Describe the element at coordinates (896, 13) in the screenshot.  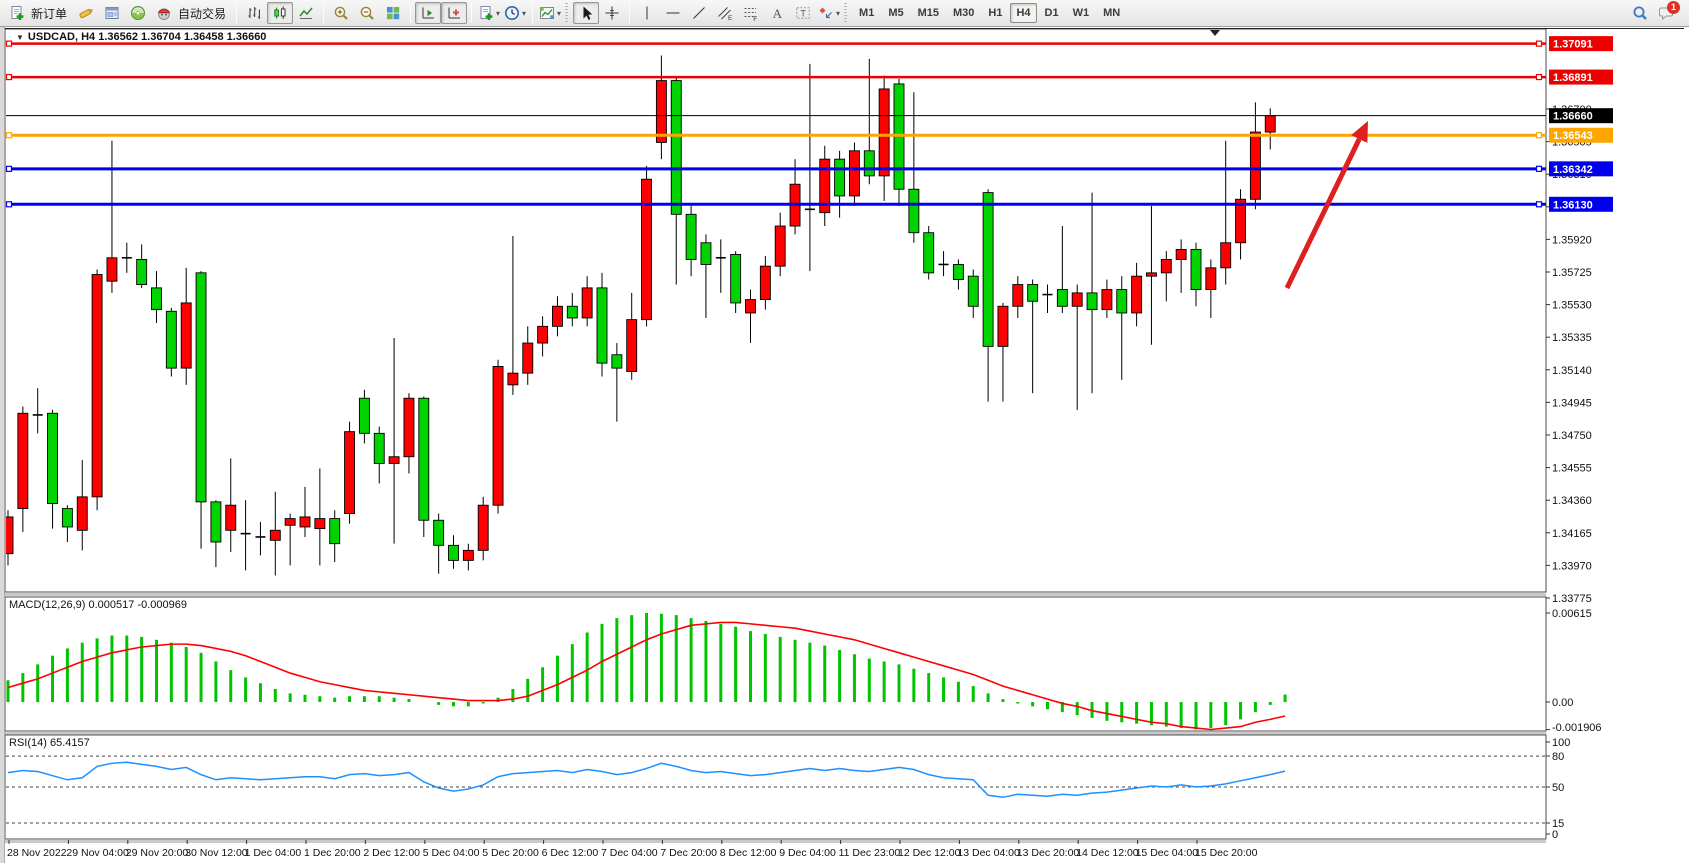
I see `timeframe-m5-button: M5` at that location.